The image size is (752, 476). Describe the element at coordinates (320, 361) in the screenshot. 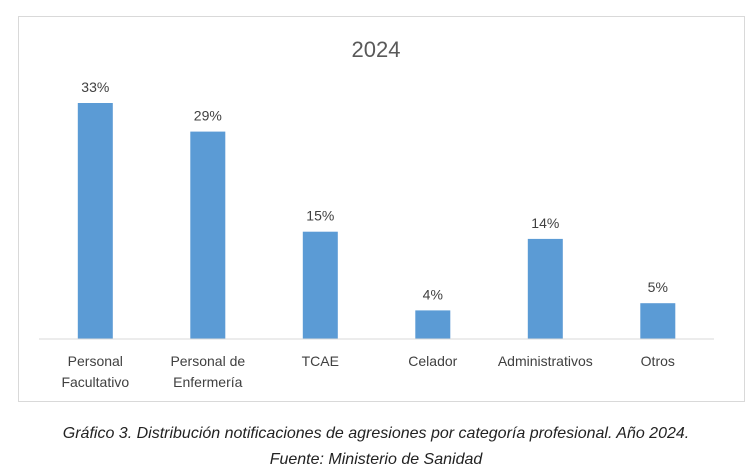

I see `category-label-2: TCAE` at that location.